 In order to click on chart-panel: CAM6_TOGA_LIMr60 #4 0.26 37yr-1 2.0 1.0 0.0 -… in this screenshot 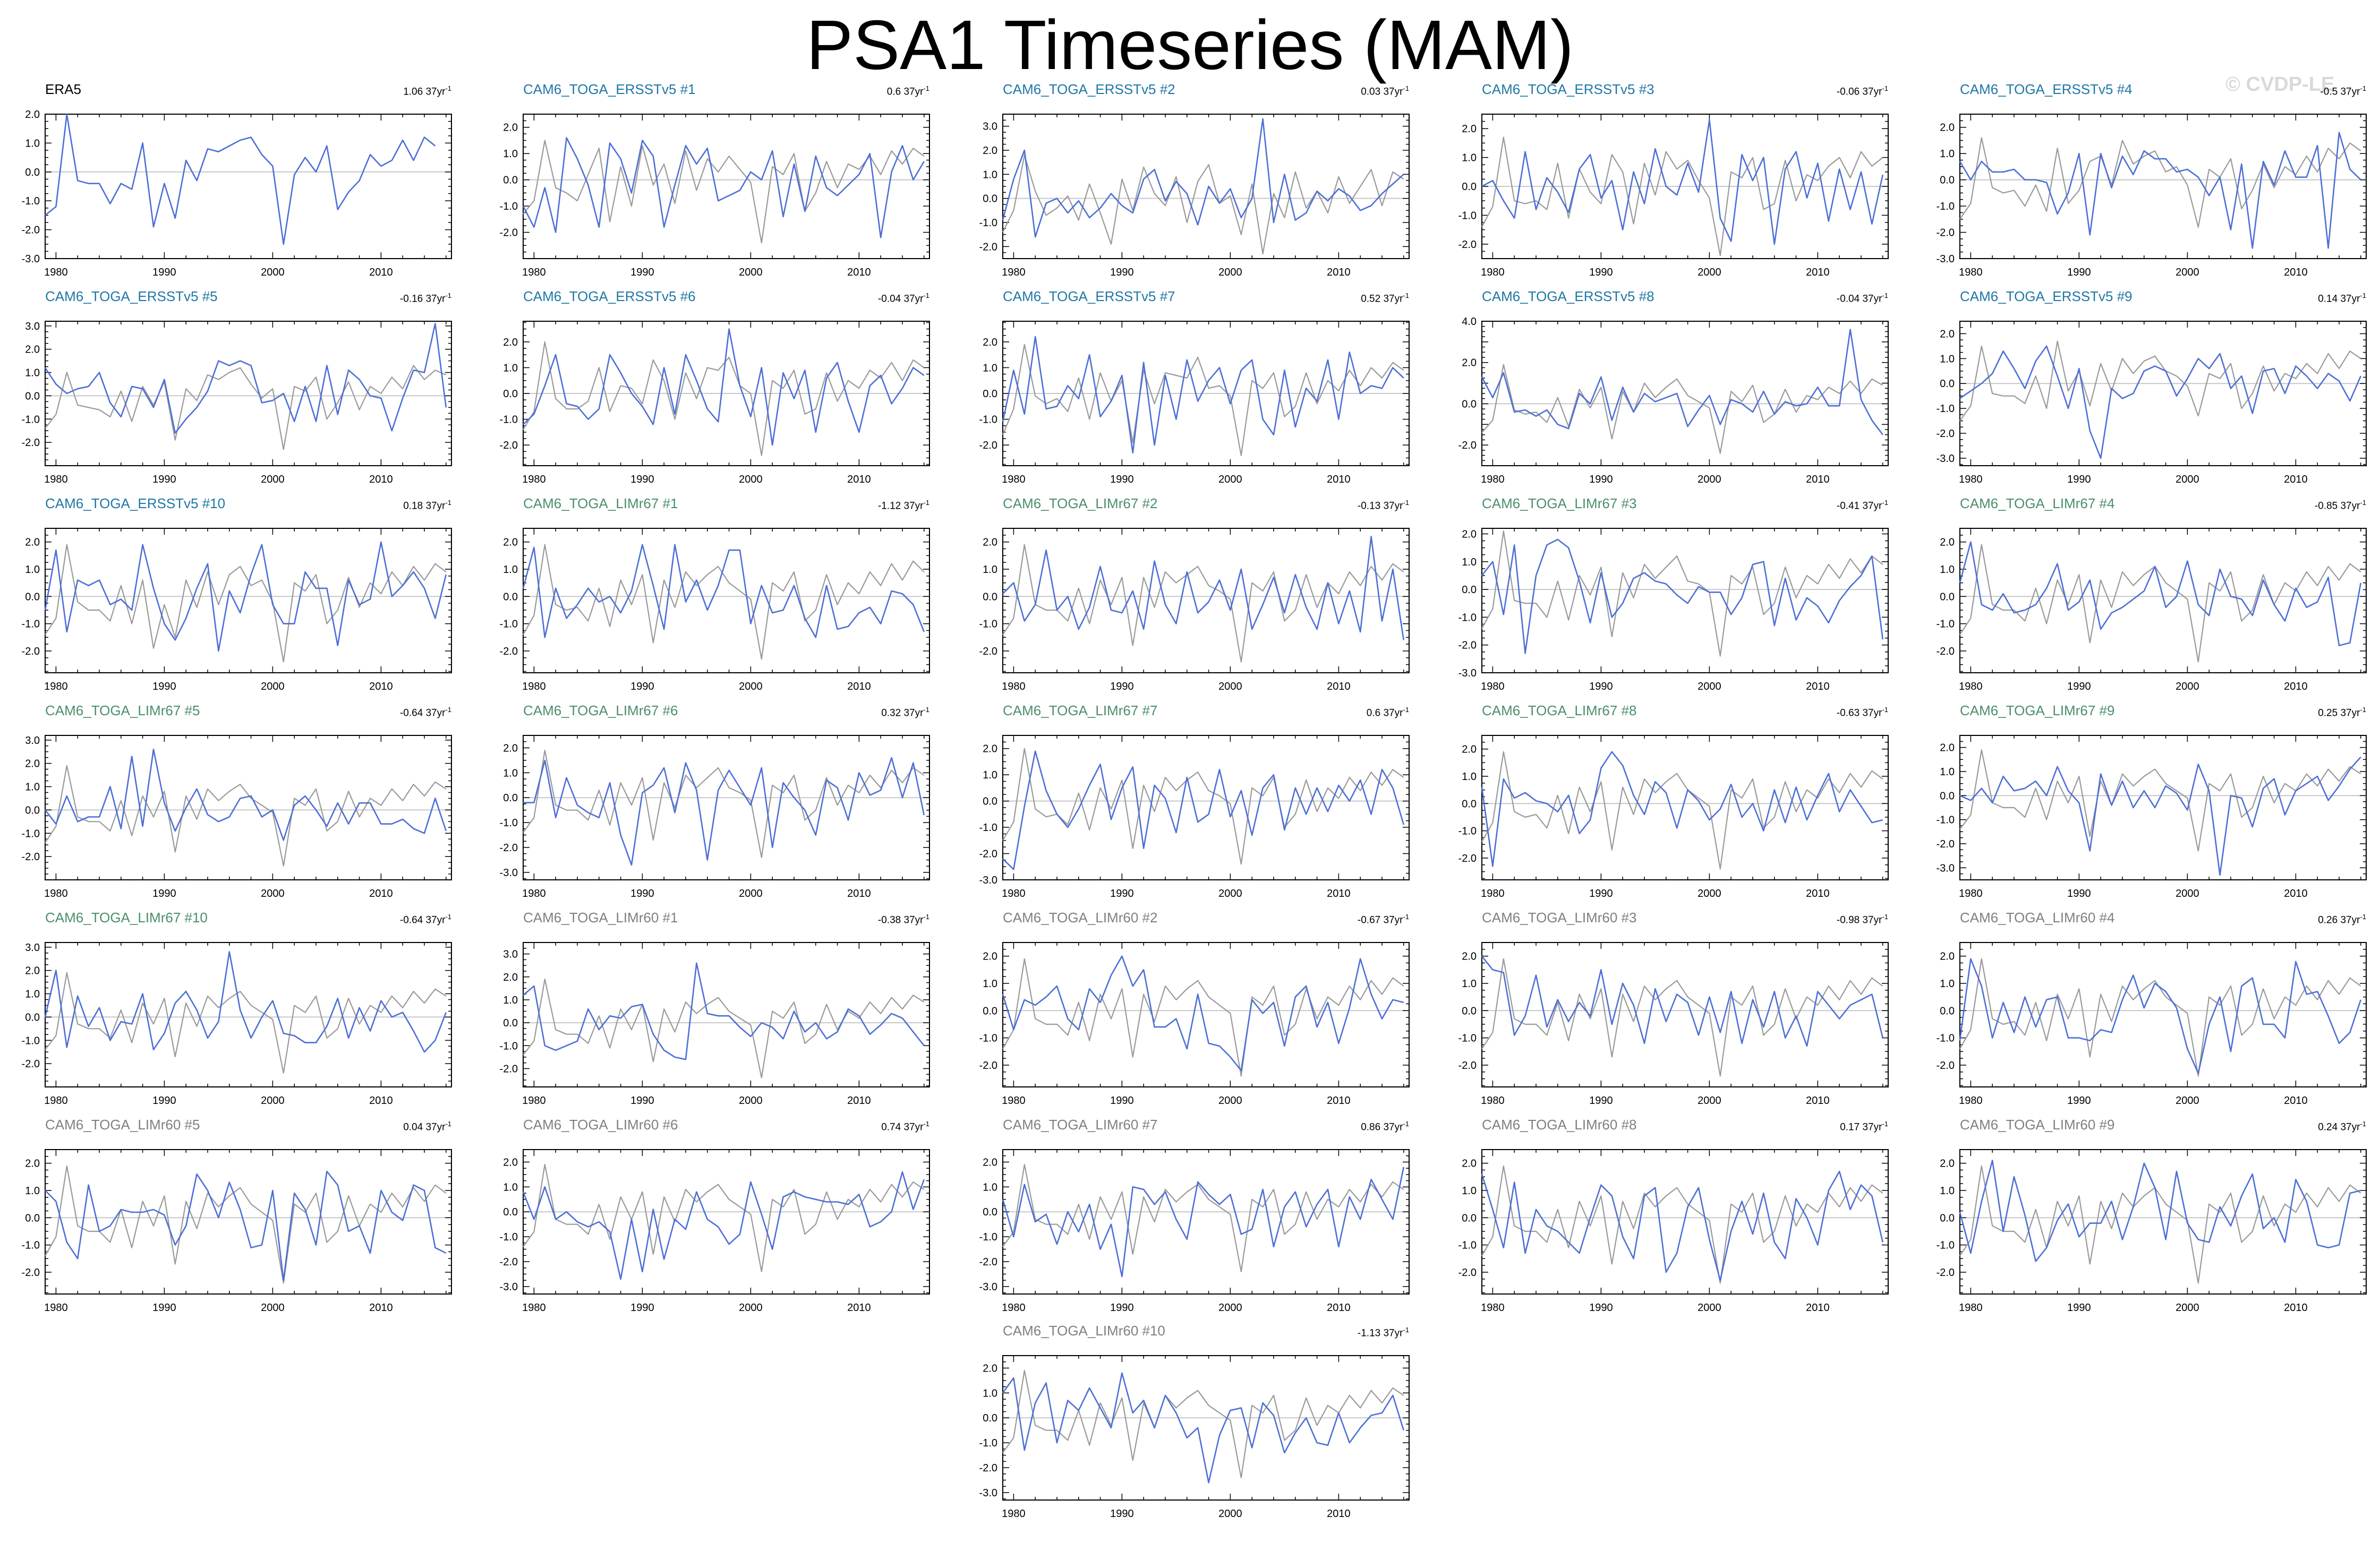, I will do `click(2152, 1011)`.